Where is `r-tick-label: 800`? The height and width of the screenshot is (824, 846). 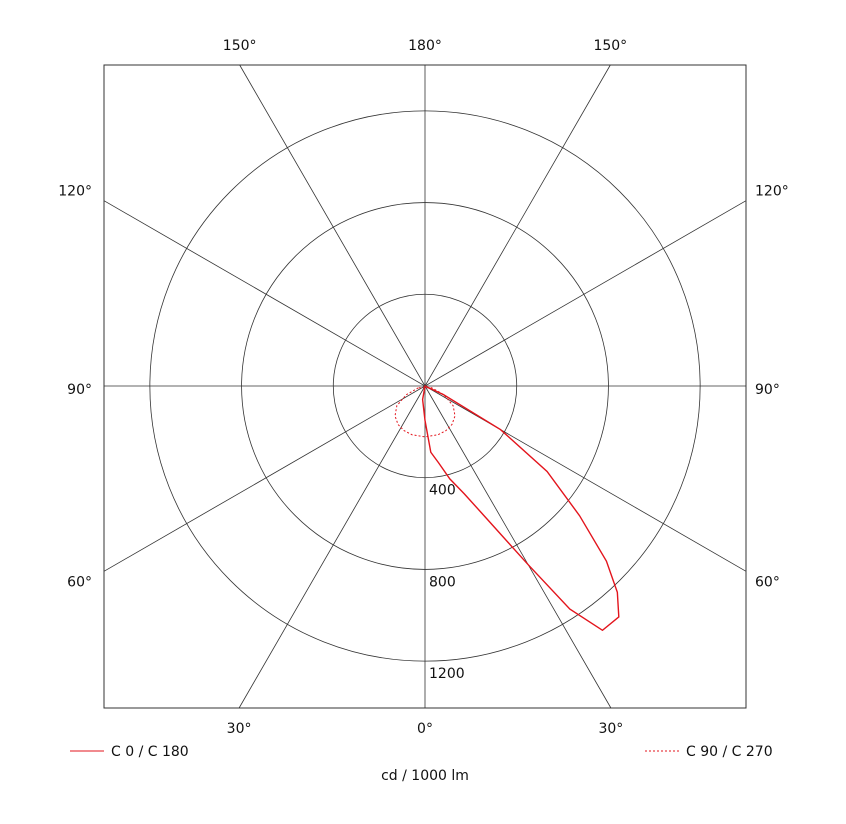
r-tick-label: 800 is located at coordinates (442, 582).